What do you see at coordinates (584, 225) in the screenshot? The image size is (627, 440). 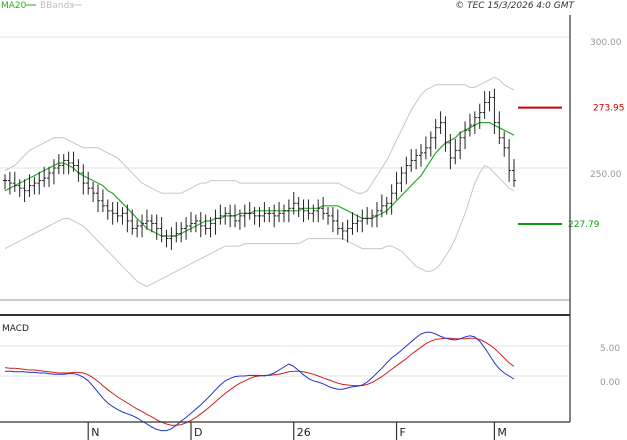 I see `support-label: 227.79` at bounding box center [584, 225].